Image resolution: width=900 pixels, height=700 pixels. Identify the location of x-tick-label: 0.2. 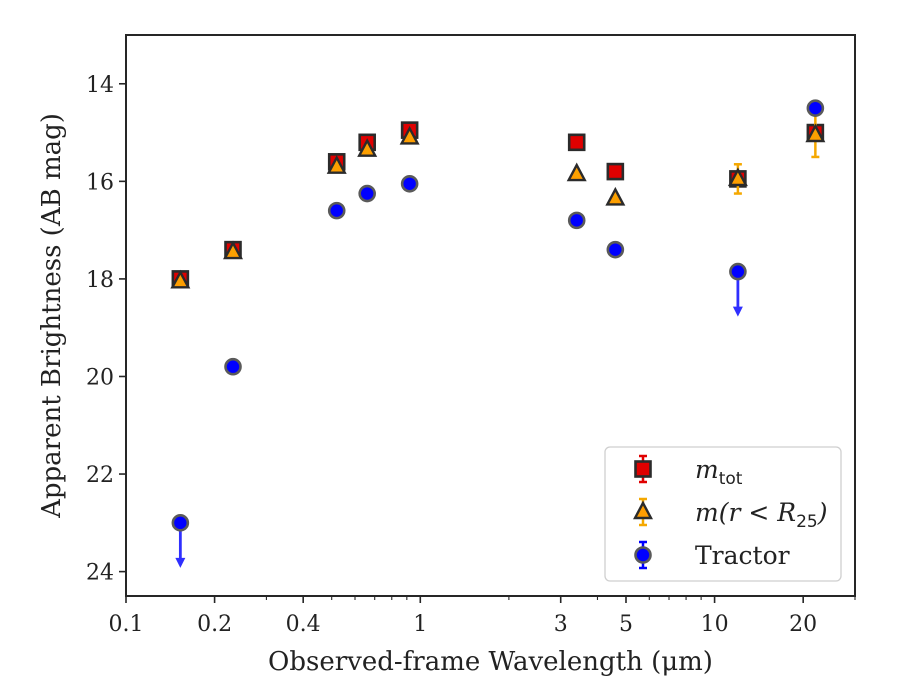
(214, 624).